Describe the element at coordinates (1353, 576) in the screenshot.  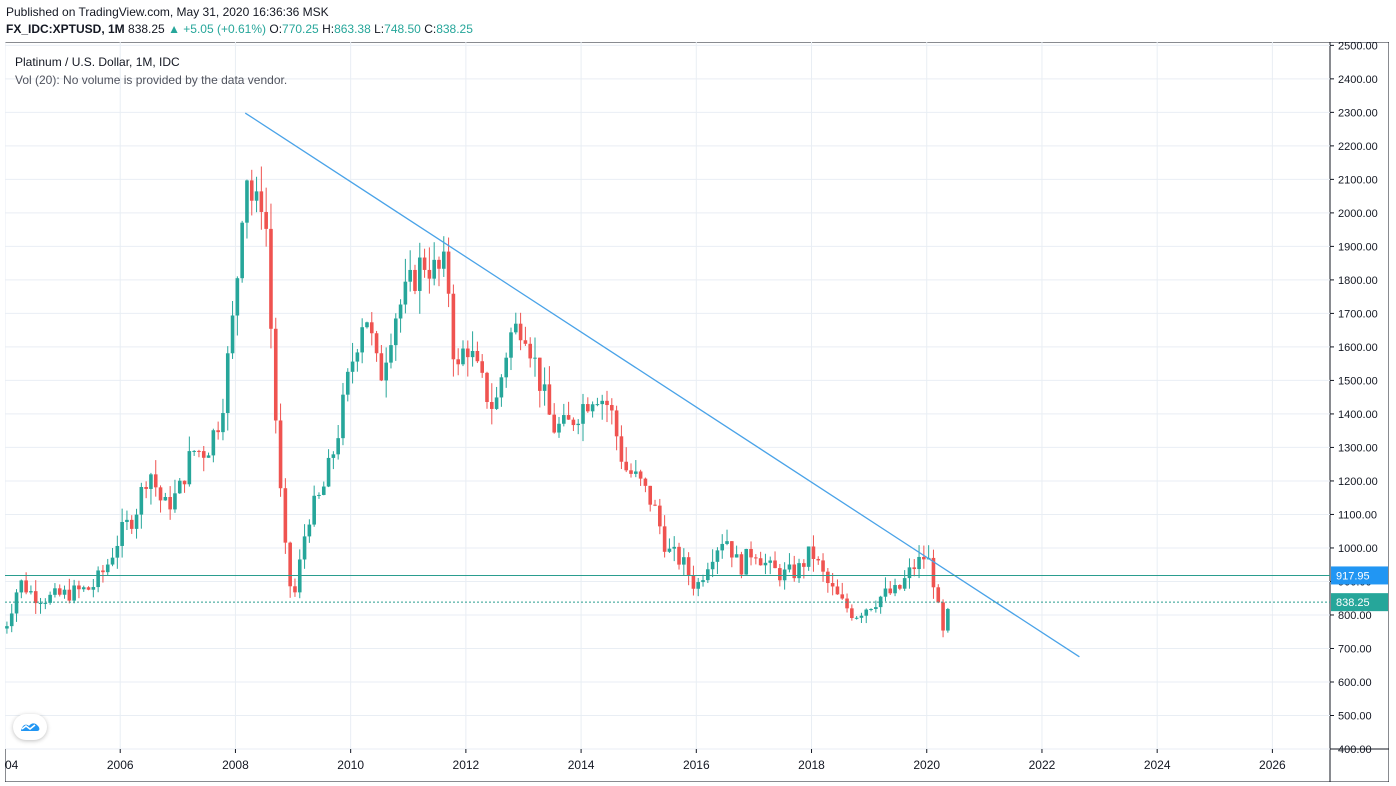
I see `level-price-label: 917.95` at that location.